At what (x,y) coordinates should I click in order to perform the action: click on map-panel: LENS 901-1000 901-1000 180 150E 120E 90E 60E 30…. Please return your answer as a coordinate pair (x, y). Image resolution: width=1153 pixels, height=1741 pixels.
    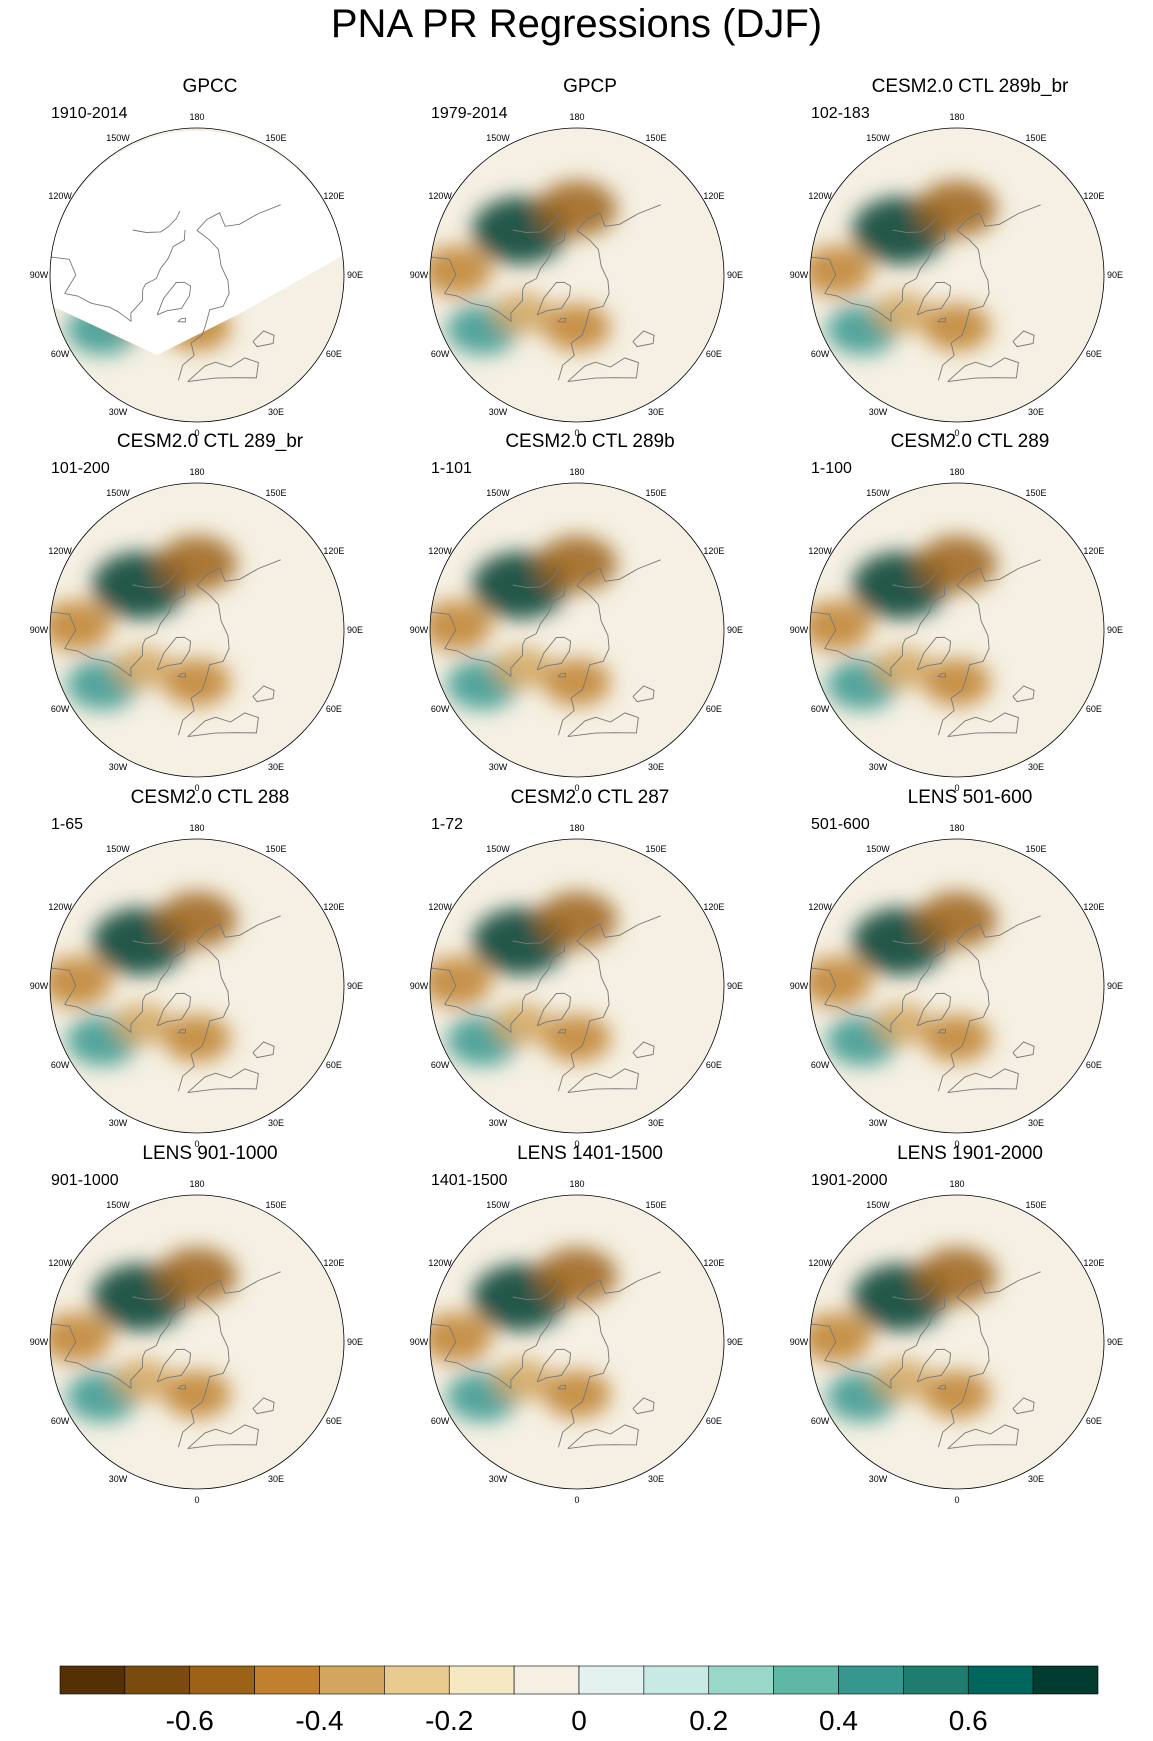
    Looking at the image, I should click on (210, 1339).